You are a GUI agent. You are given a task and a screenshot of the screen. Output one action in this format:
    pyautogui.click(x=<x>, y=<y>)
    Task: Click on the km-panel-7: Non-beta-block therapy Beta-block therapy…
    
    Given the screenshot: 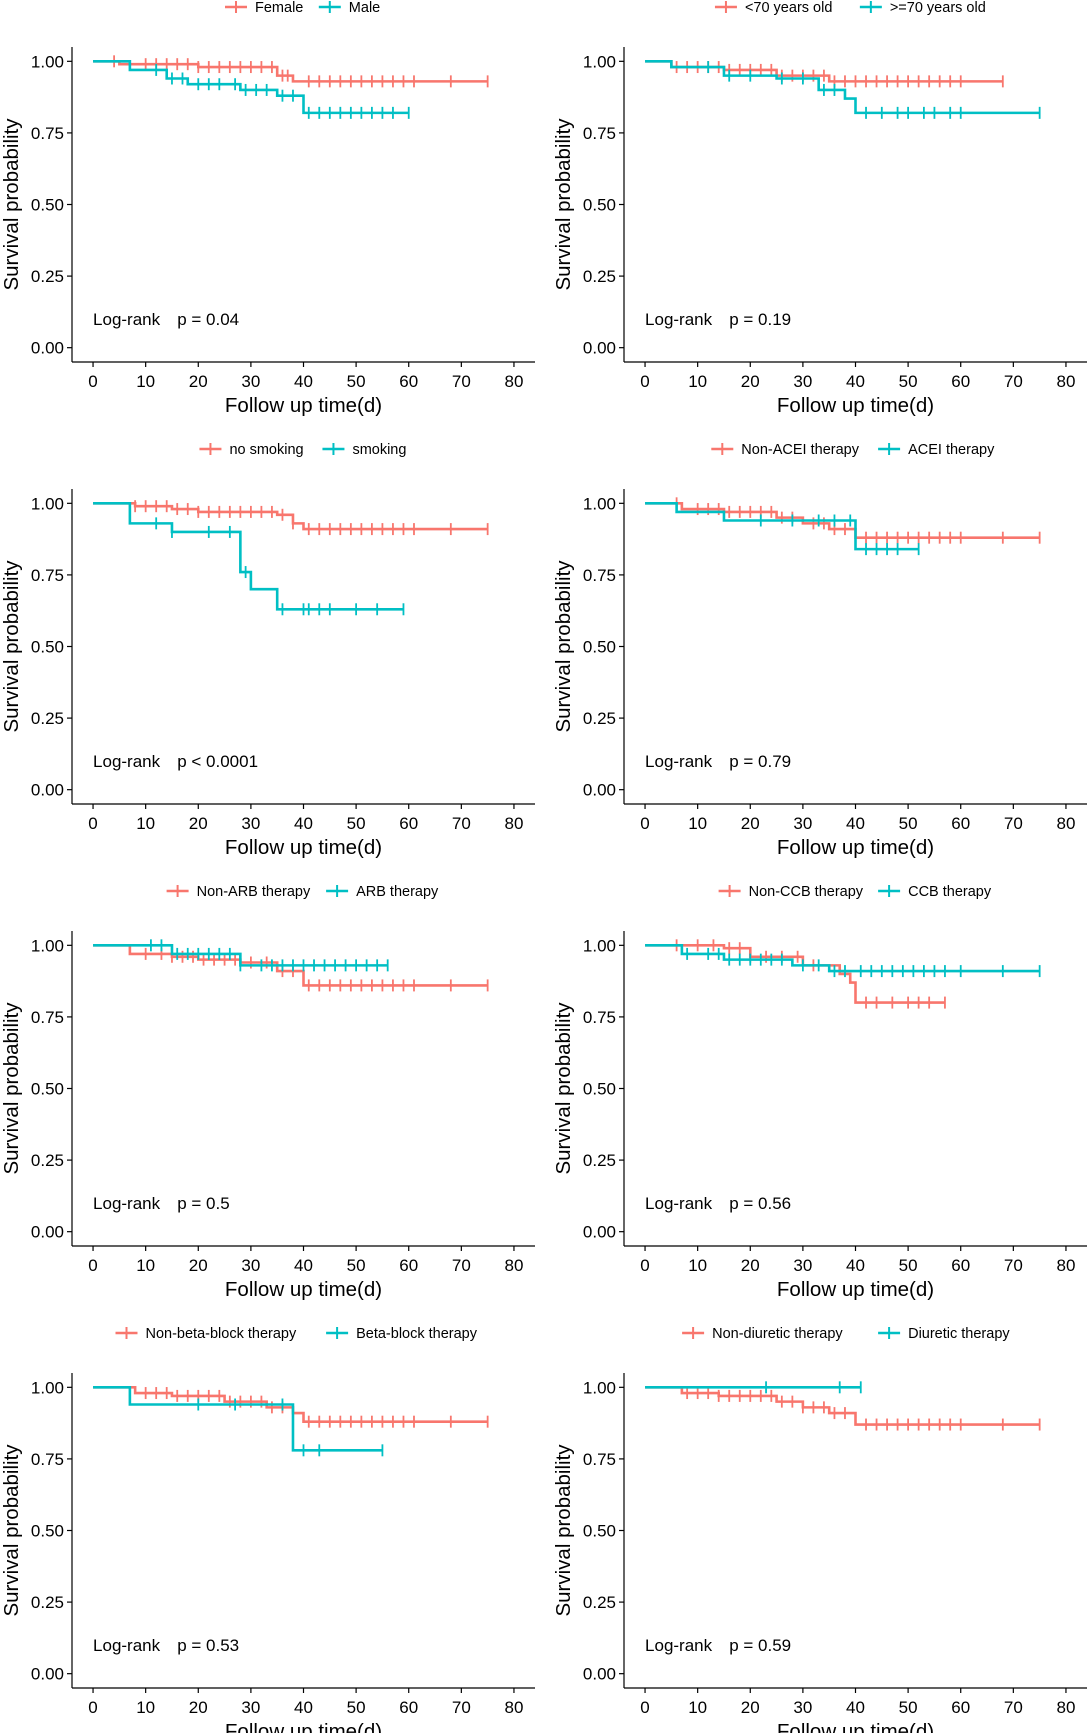 What is the action you would take?
    pyautogui.click(x=267, y=1529)
    